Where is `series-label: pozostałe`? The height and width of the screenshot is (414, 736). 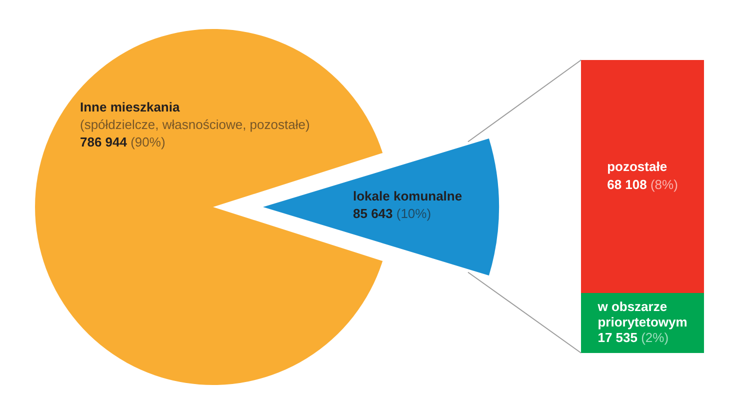 series-label: pozostałe is located at coordinates (637, 166).